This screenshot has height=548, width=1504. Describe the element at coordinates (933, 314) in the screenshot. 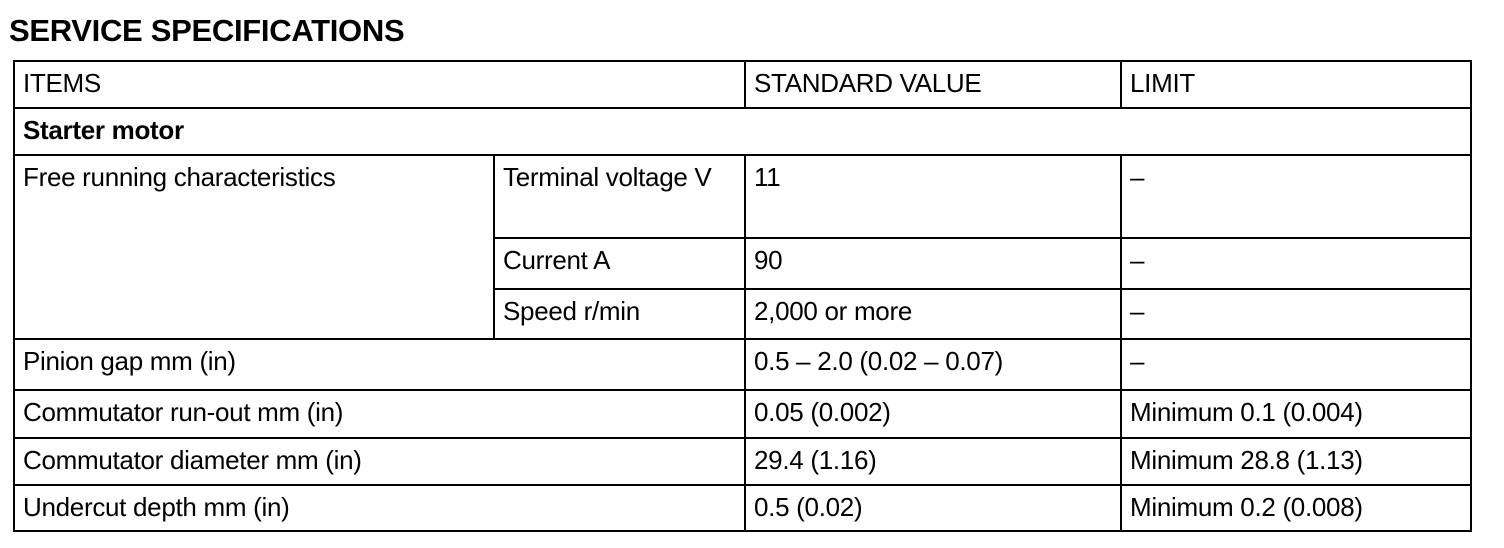

I see `standard-cell: 2,000 or more` at that location.